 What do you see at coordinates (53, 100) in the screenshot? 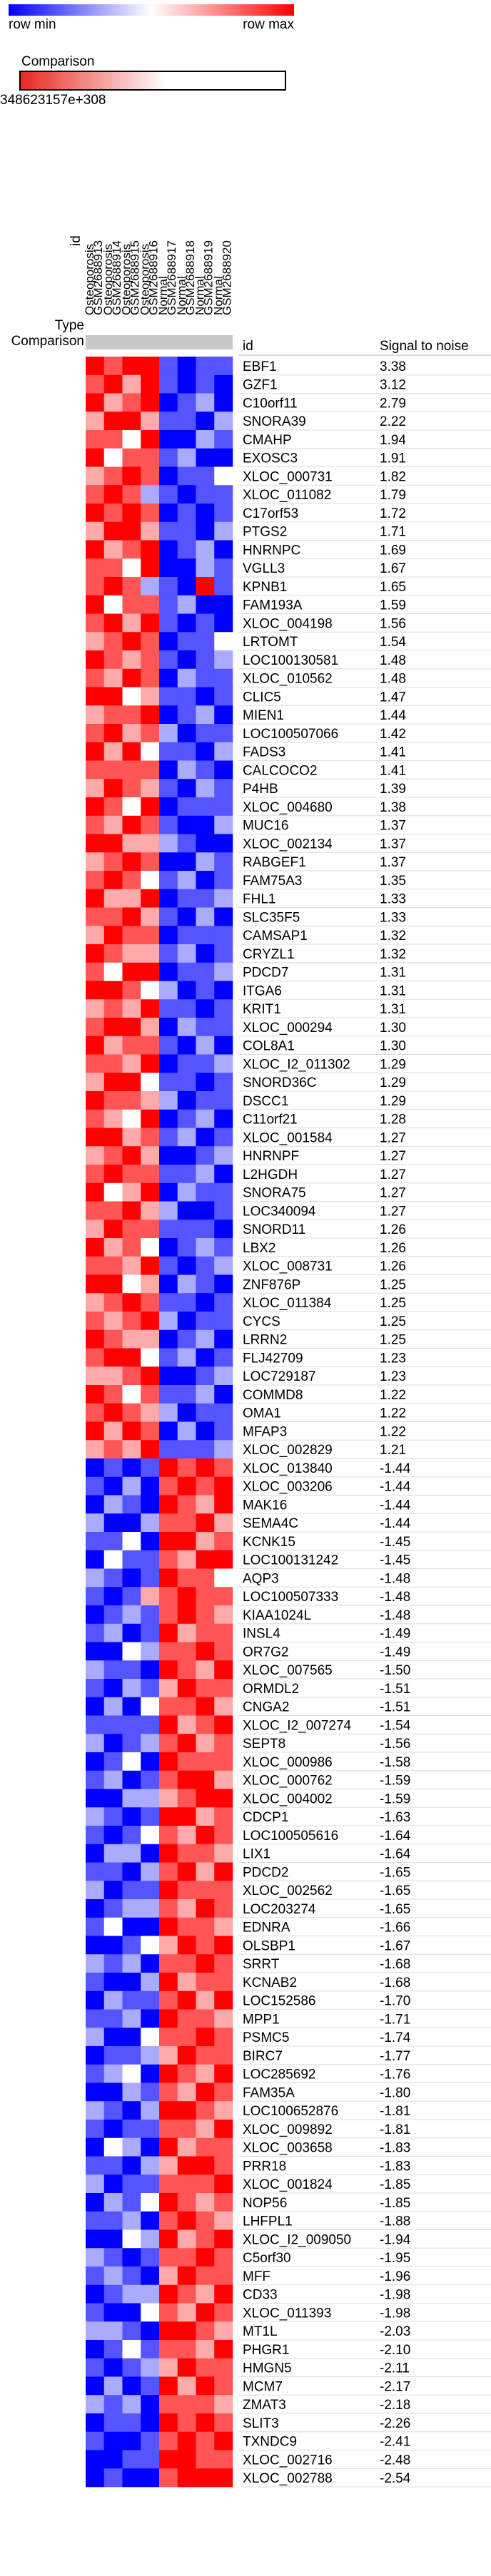
I see `annotation-value: 348623157e+308` at bounding box center [53, 100].